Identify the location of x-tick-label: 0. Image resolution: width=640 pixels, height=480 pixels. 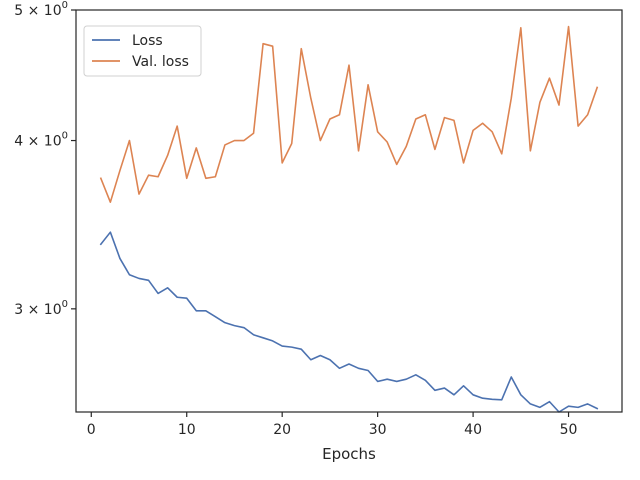
(91, 430).